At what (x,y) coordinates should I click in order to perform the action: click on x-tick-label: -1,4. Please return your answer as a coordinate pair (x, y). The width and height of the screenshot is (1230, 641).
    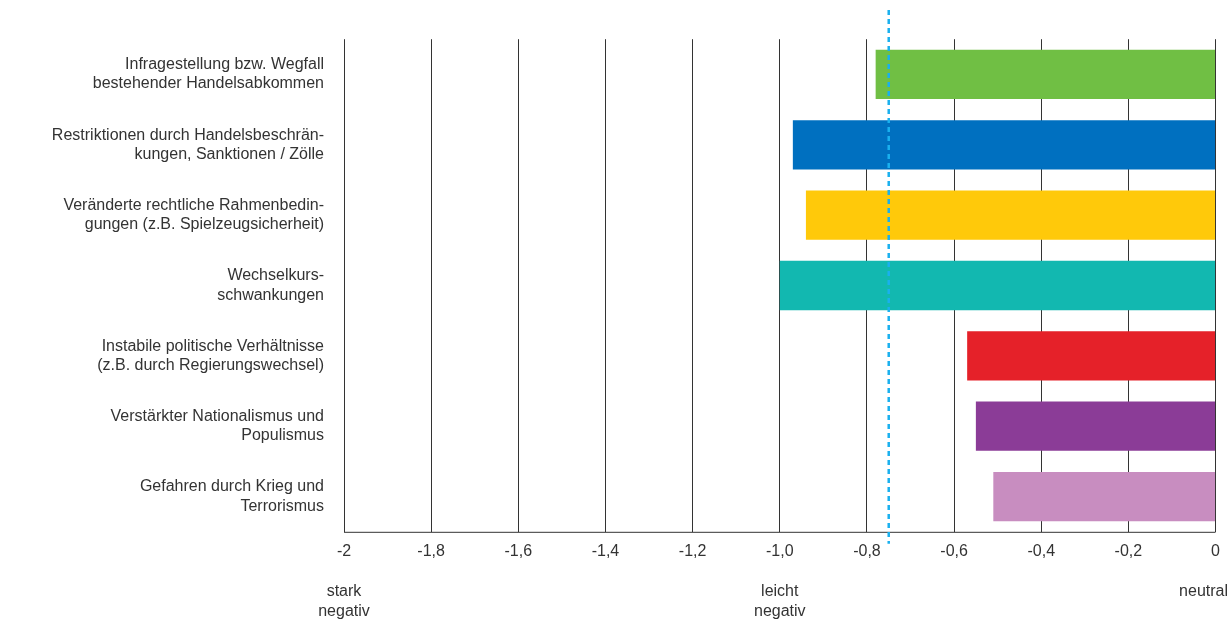
    Looking at the image, I should click on (605, 550).